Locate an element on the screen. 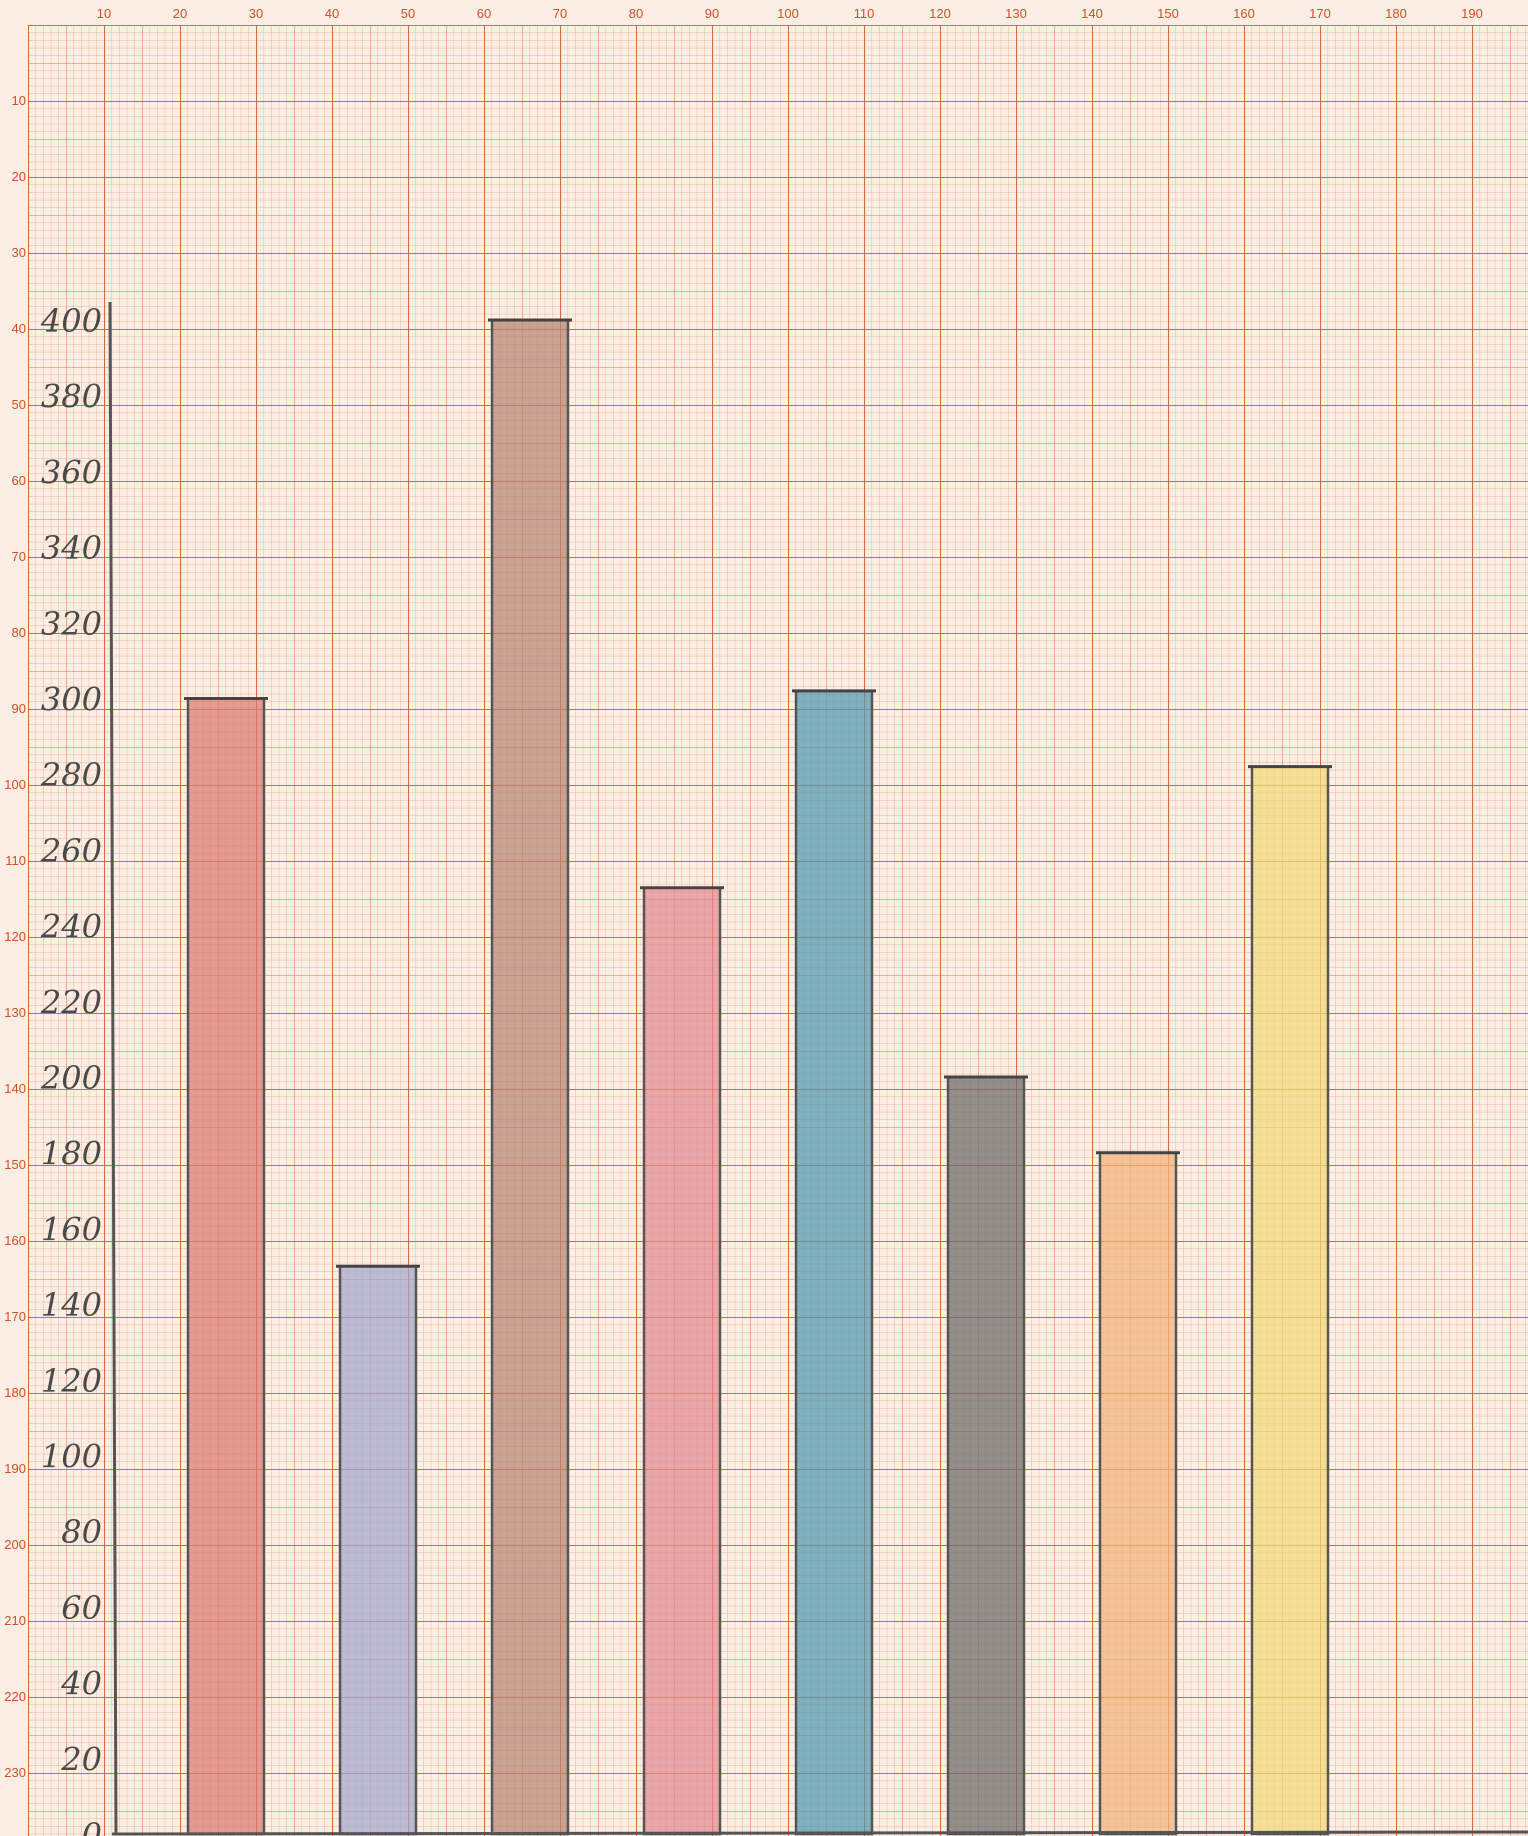  left-ruler-label: 80 is located at coordinates (19, 632).